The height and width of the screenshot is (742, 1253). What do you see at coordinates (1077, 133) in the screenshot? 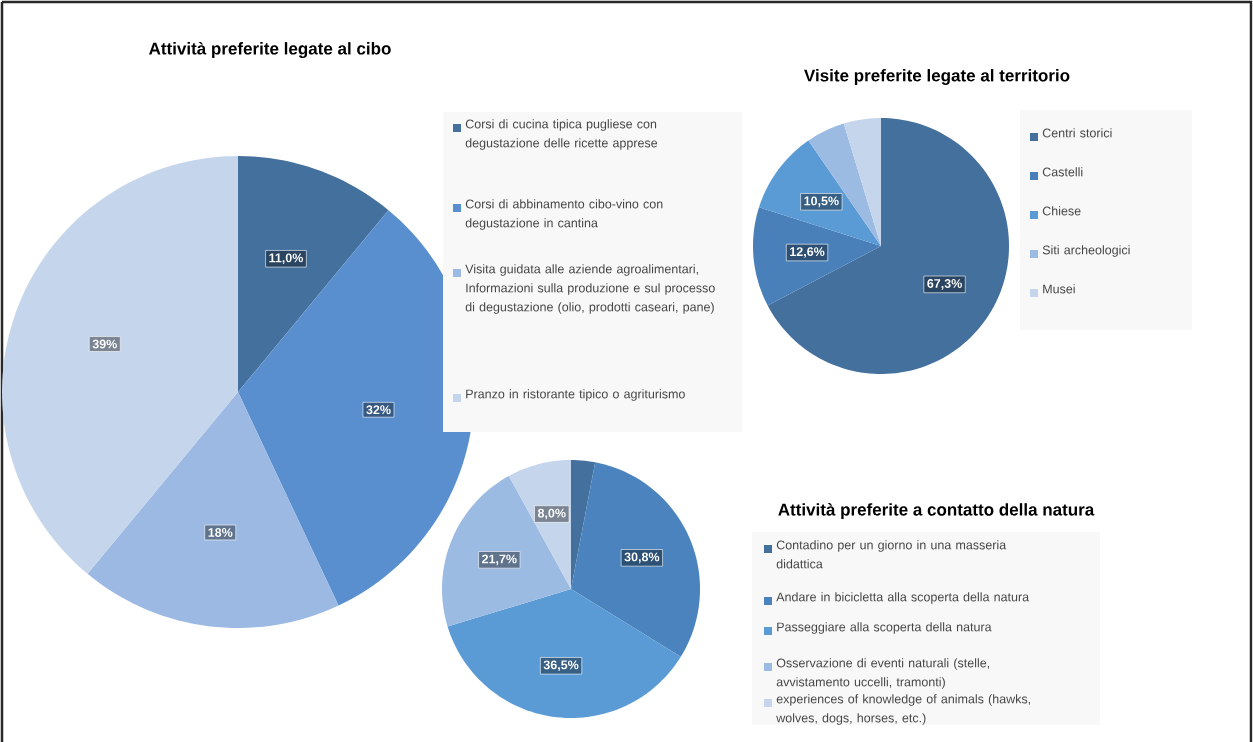
I see `legend-label: Centri storici` at bounding box center [1077, 133].